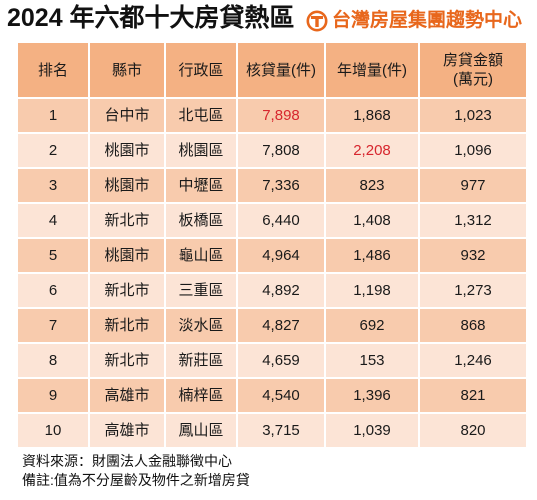 The image size is (537, 500). I want to click on district-cell: 新莊區, so click(201, 360).